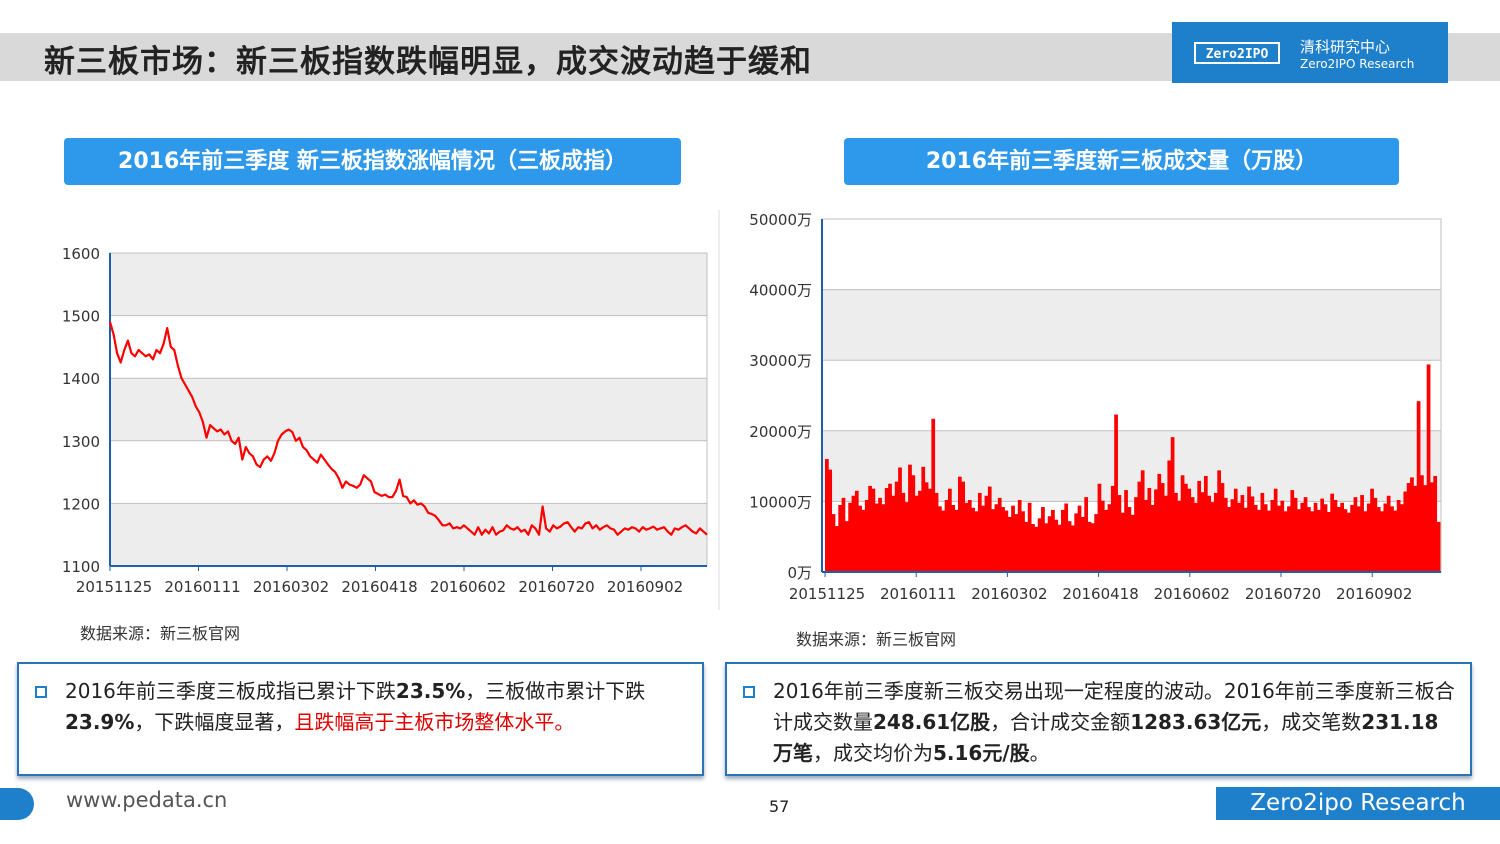  What do you see at coordinates (1060, 722) in the screenshot?
I see `note-right-text2: ，合计成交金额` at bounding box center [1060, 722].